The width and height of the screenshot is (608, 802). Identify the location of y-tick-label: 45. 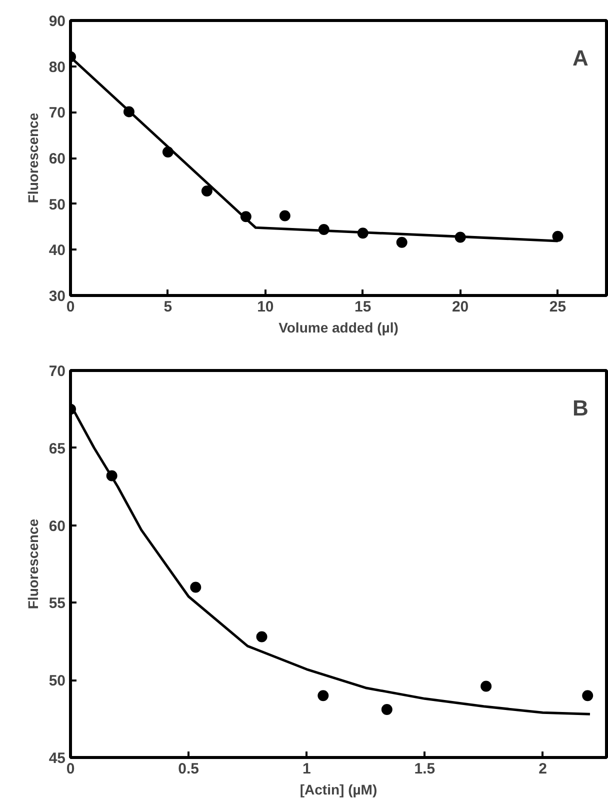
(57, 758).